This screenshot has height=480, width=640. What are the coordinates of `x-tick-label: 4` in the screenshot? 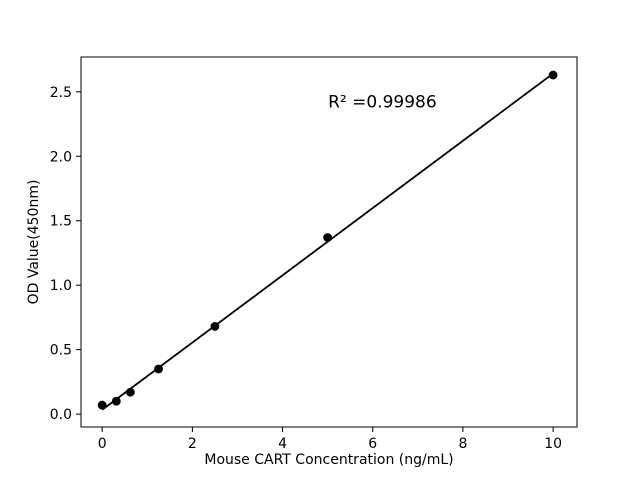 It's located at (282, 444).